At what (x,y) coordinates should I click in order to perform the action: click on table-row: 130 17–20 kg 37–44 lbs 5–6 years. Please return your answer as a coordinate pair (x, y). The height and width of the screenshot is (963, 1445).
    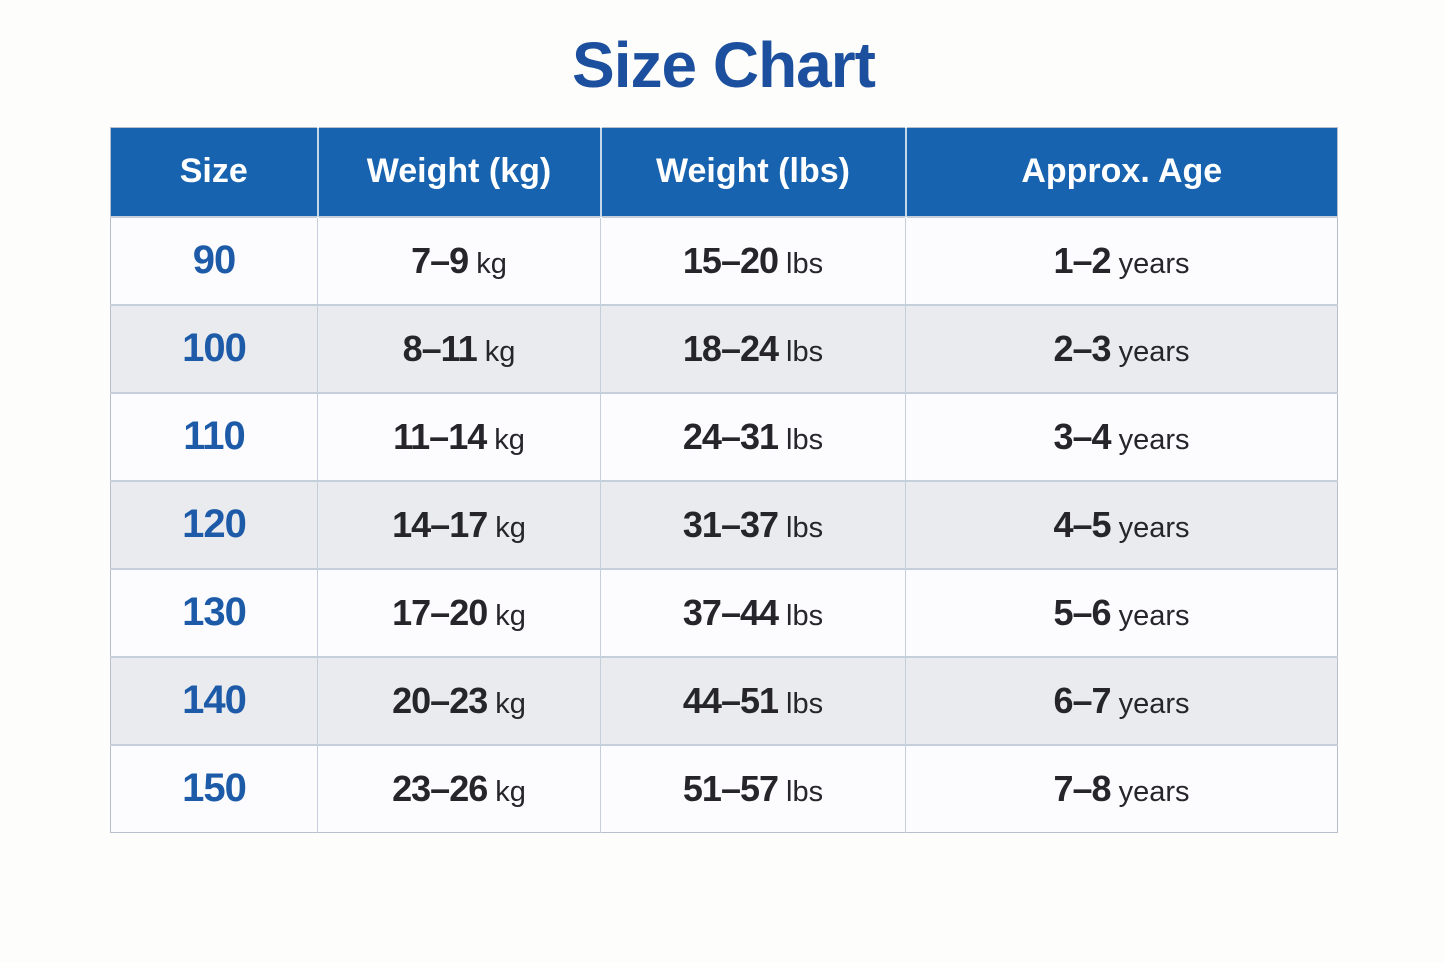
    Looking at the image, I should click on (724, 612).